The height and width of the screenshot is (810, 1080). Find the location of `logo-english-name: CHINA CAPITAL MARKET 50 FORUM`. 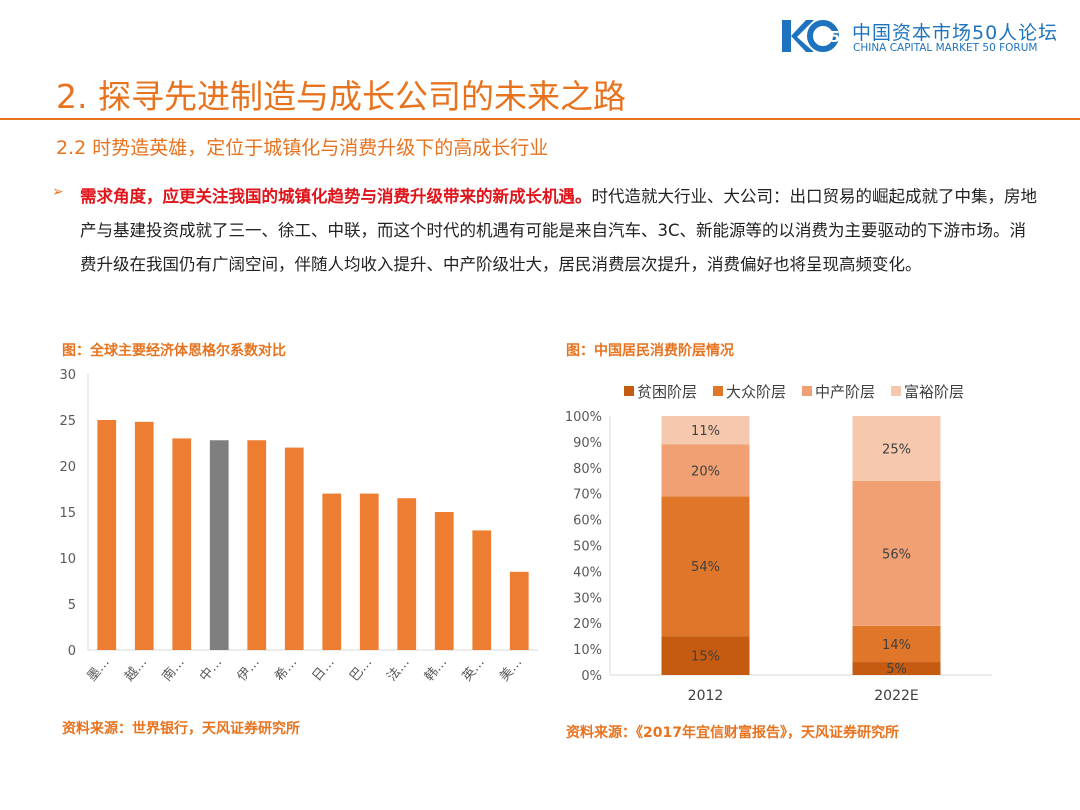

logo-english-name: CHINA CAPITAL MARKET 50 FORUM is located at coordinates (945, 48).